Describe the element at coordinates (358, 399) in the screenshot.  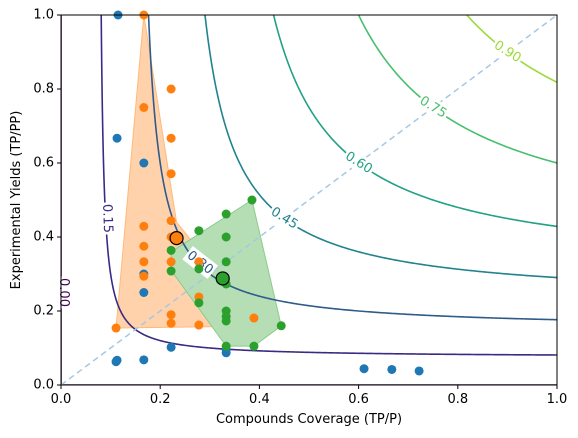
I see `x-tick-label: 0.6` at that location.